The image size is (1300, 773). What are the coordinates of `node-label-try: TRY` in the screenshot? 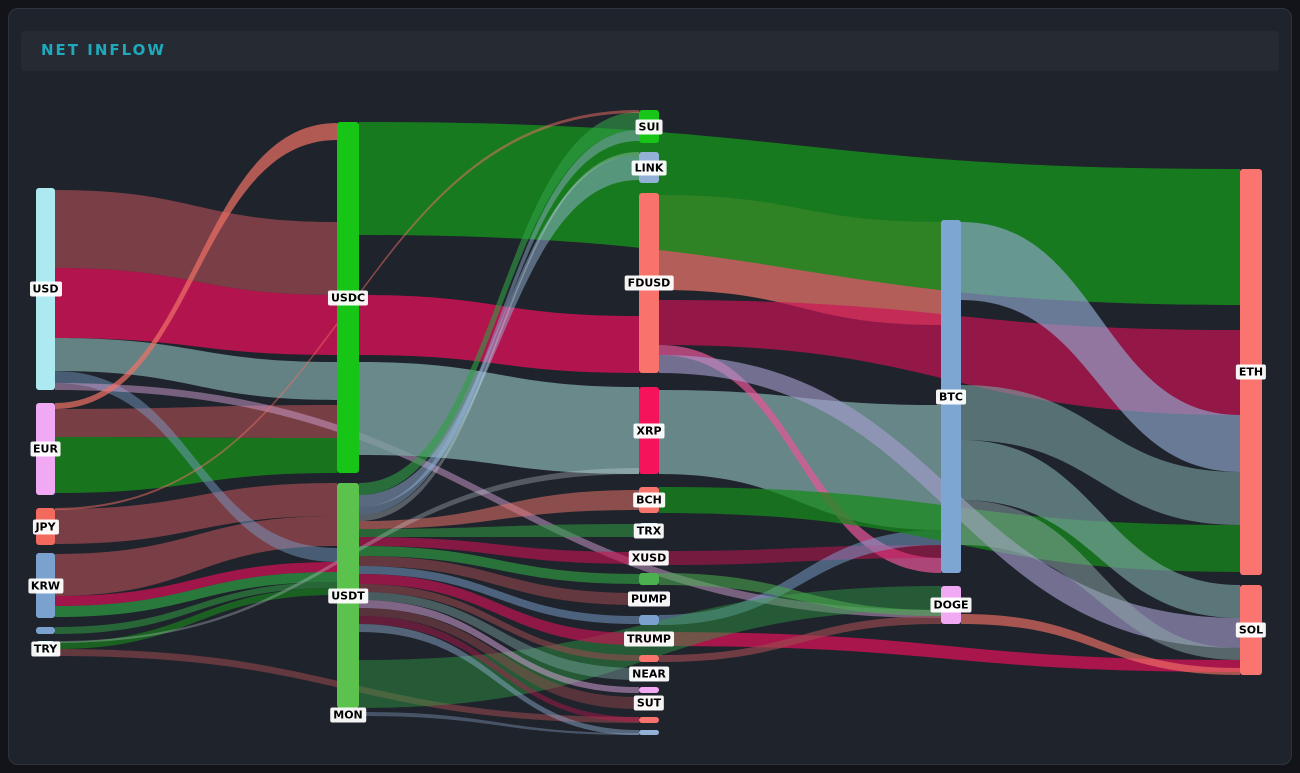 It's located at (45, 648).